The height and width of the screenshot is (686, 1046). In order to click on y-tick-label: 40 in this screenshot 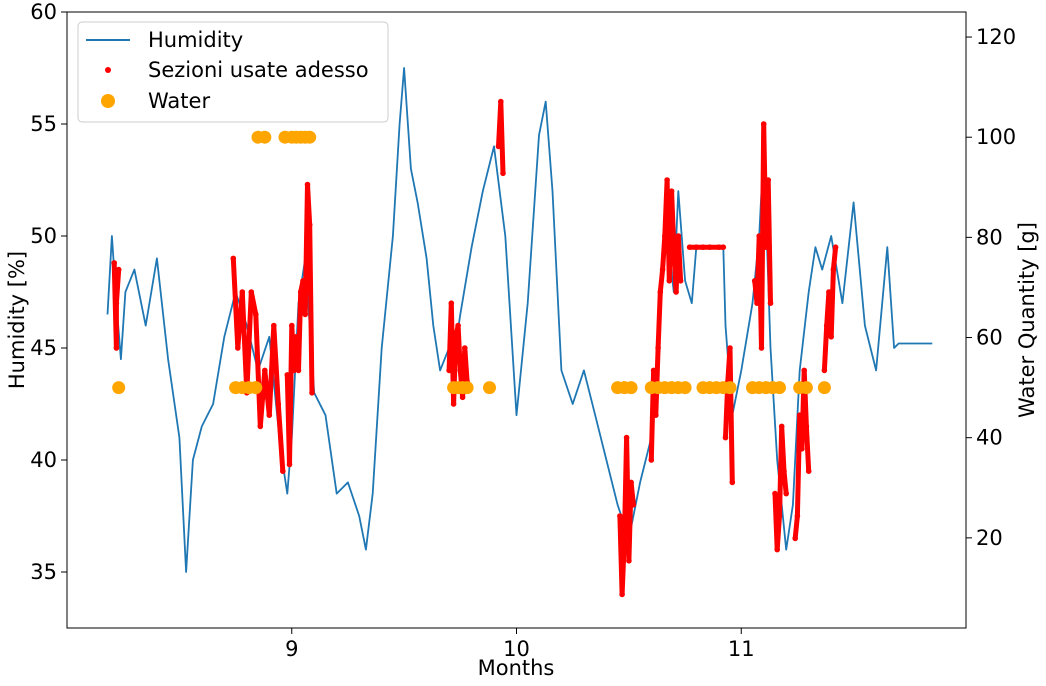, I will do `click(43, 460)`.